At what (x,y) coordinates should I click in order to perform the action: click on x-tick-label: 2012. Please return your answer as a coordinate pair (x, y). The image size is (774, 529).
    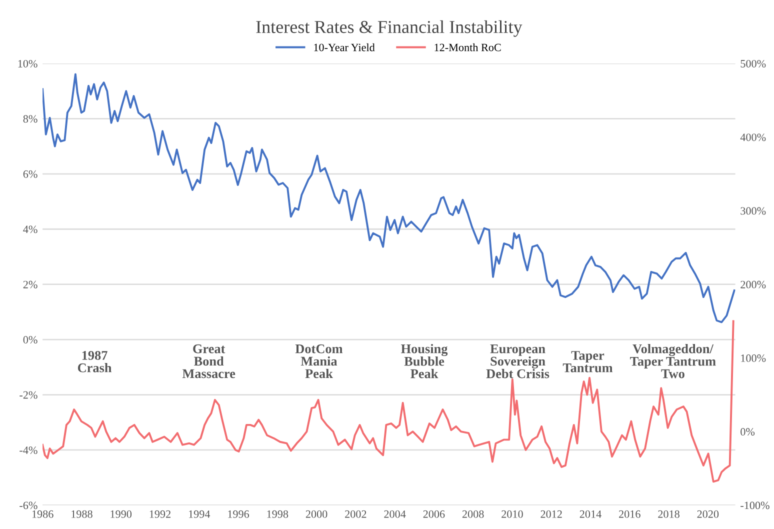
    Looking at the image, I should click on (551, 514).